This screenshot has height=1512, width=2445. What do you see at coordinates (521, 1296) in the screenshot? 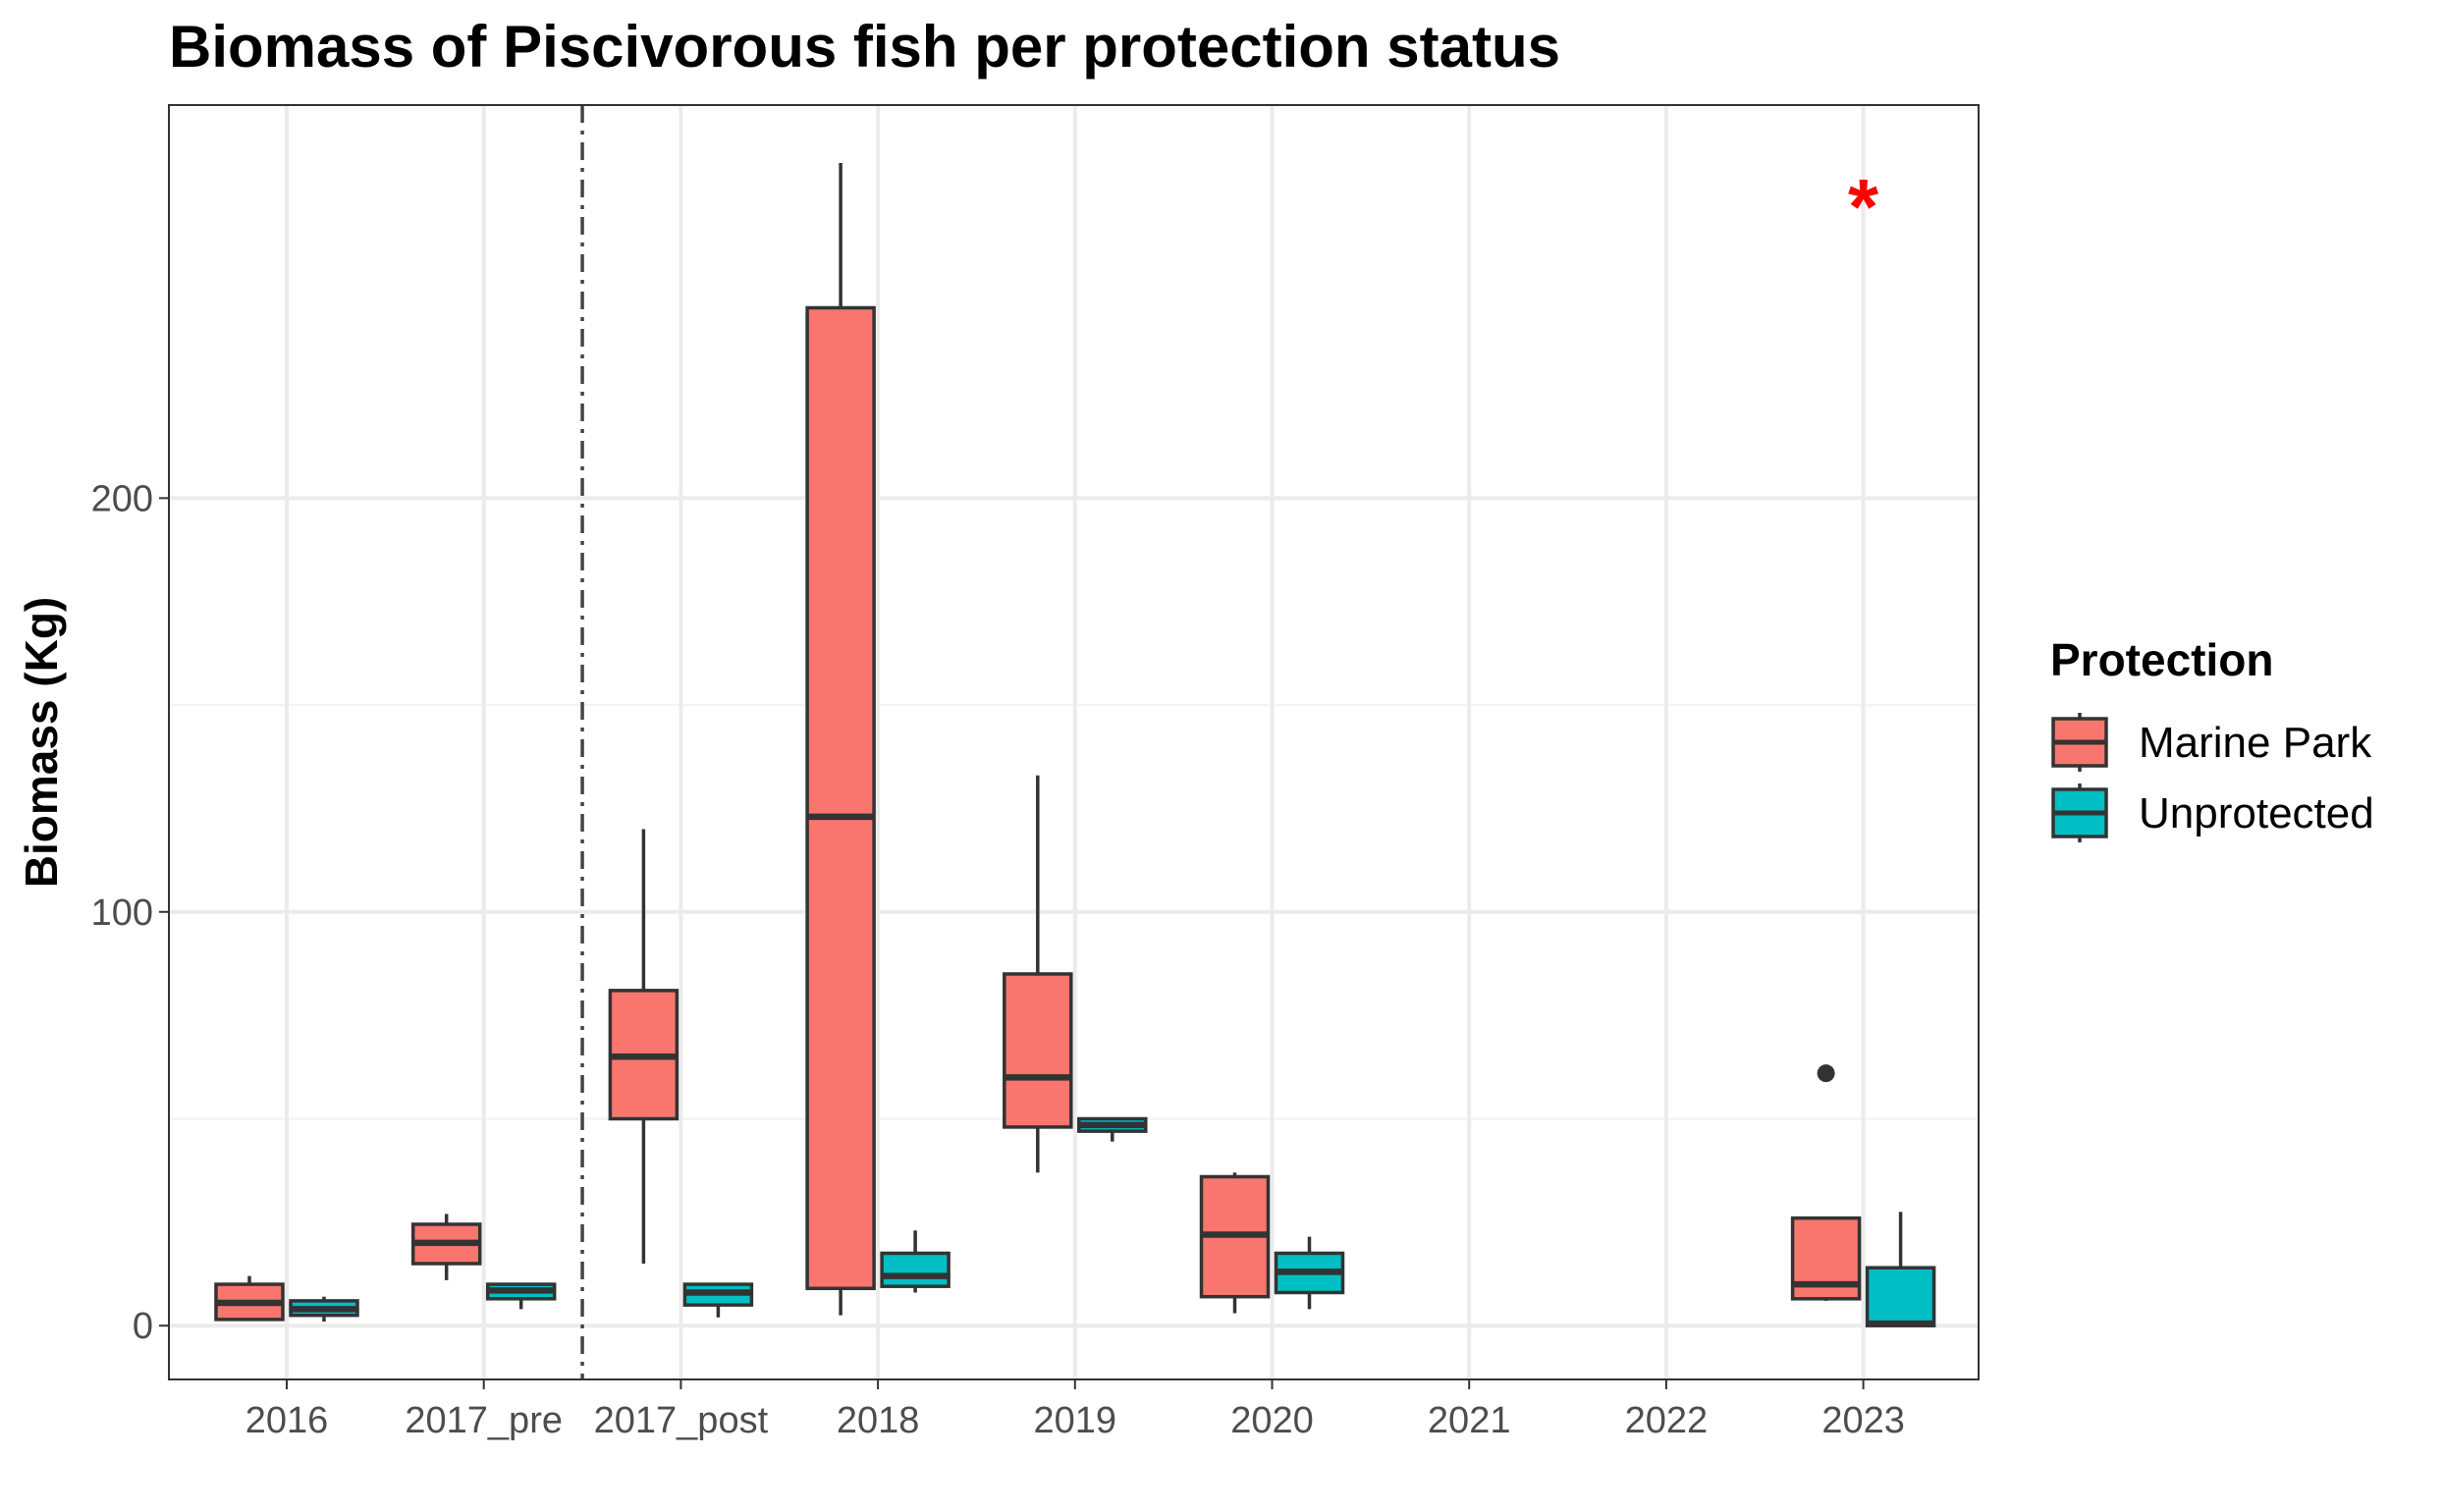
I see `box-unprotected-2017_pre` at bounding box center [521, 1296].